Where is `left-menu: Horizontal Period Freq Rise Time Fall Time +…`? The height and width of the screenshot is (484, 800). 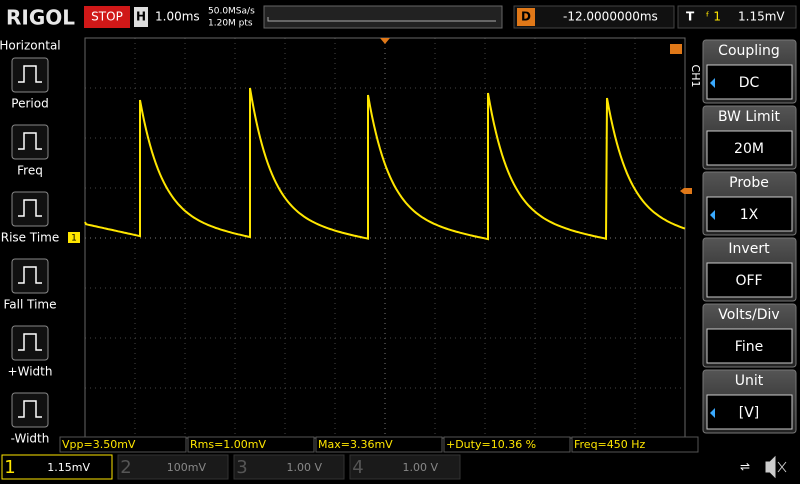
left-menu: Horizontal Period Freq Rise Time Fall Time +… is located at coordinates (30, 242).